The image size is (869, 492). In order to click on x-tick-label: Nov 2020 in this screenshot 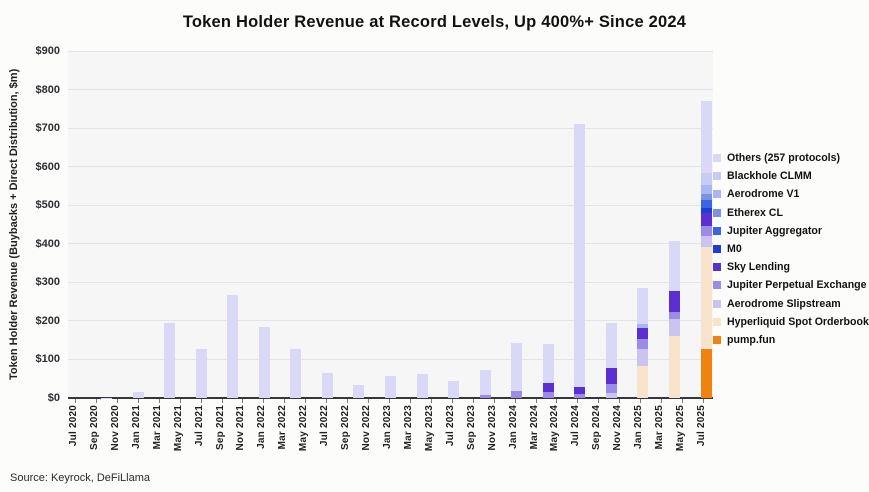, I will do `click(115, 428)`.